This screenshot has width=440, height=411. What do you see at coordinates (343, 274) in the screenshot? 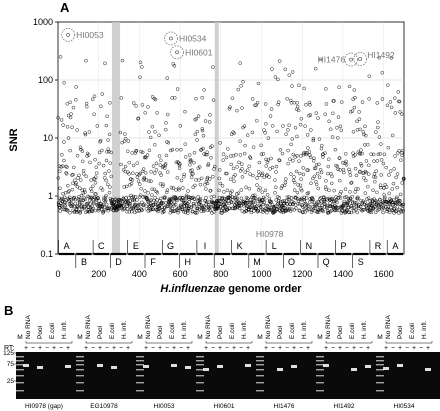
I see `x-tick-label: 1400` at bounding box center [343, 274].